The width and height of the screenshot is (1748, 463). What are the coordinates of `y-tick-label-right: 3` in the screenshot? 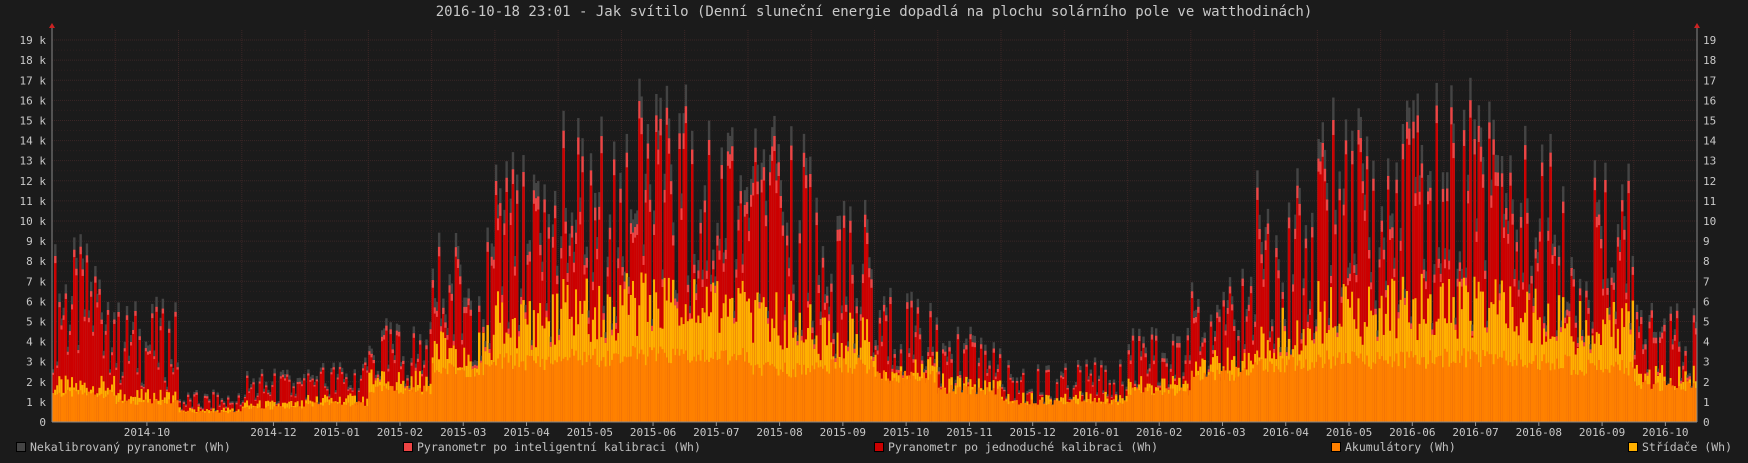 It's located at (1706, 362).